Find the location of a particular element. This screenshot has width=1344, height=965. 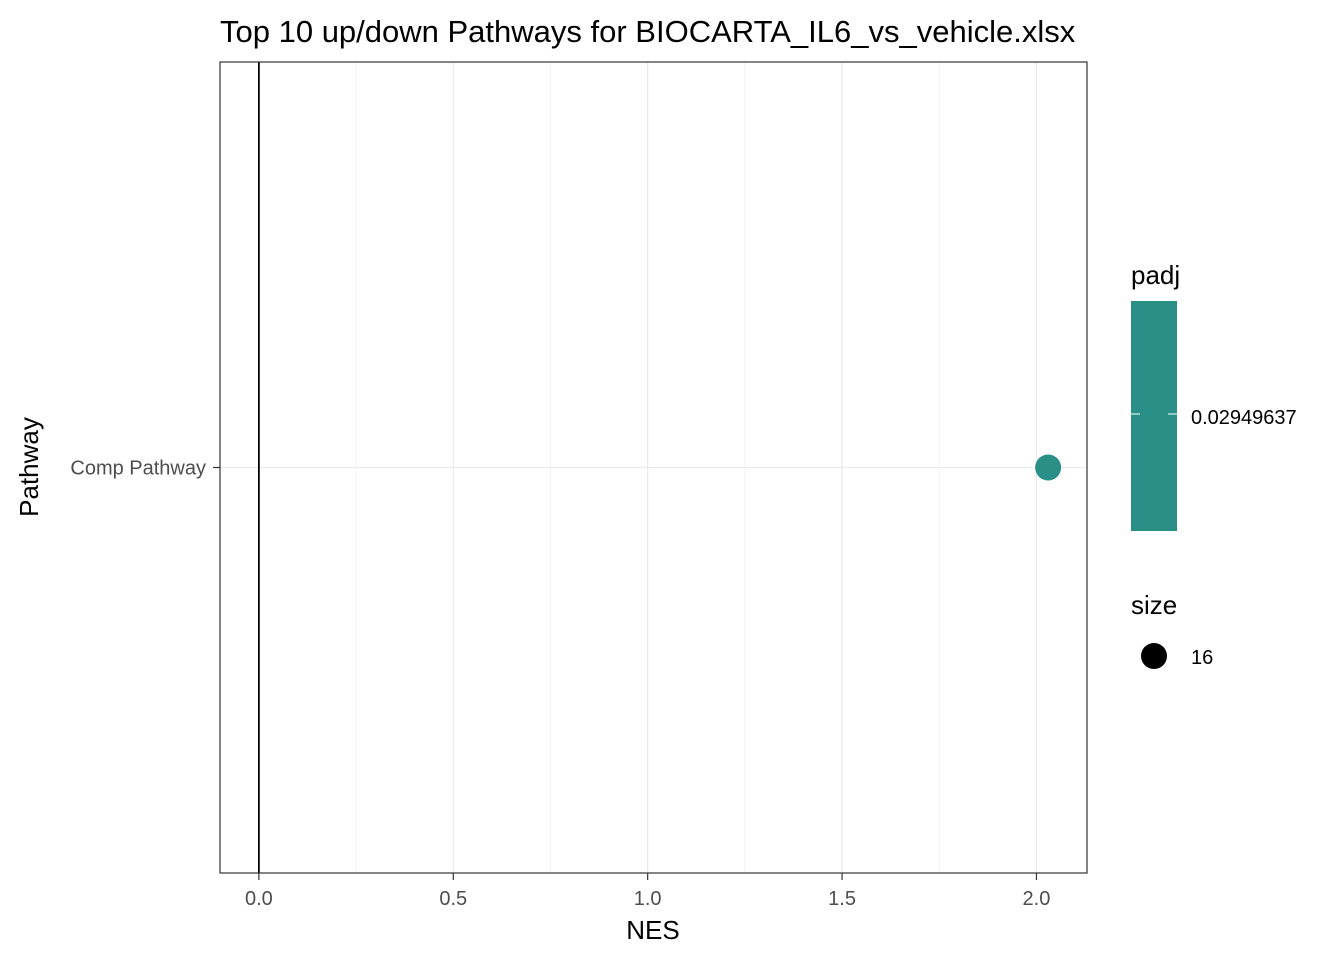

x-tick-label: 0.0 is located at coordinates (259, 899).